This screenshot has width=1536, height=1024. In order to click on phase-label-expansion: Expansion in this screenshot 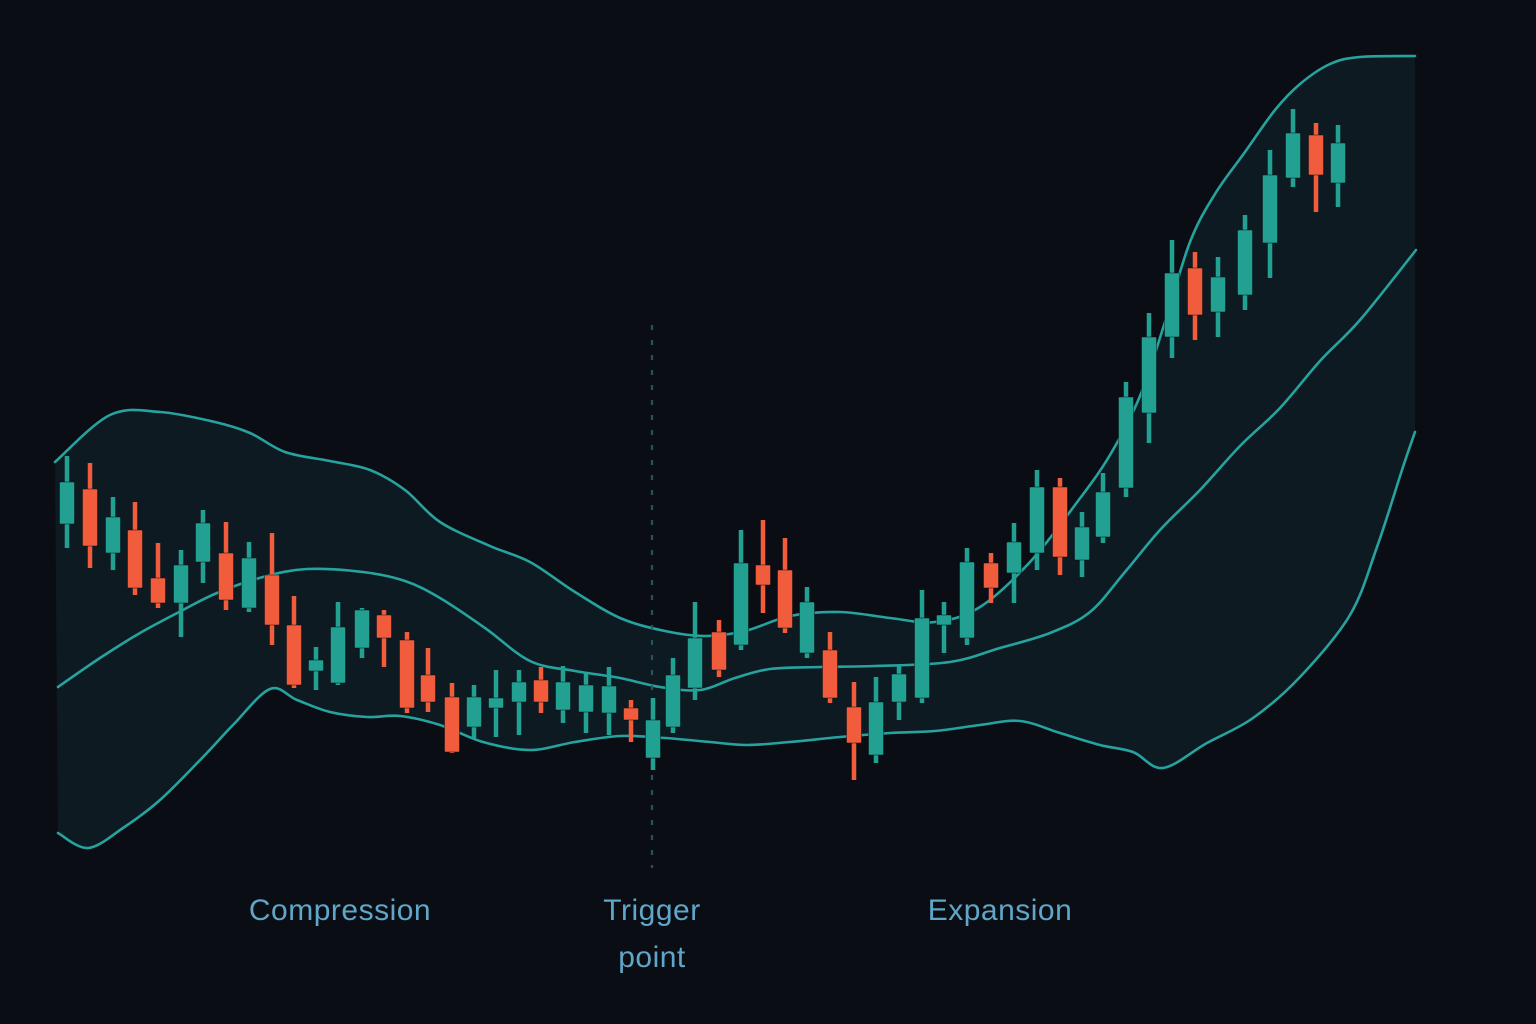, I will do `click(1000, 910)`.